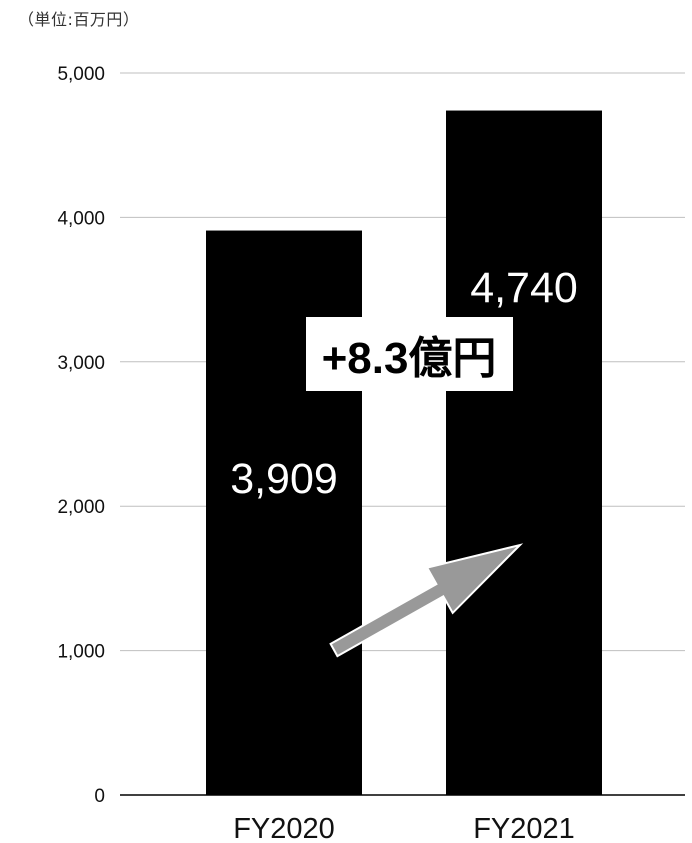 The height and width of the screenshot is (843, 692). Describe the element at coordinates (81, 363) in the screenshot. I see `y-tick-label: 3,000` at that location.